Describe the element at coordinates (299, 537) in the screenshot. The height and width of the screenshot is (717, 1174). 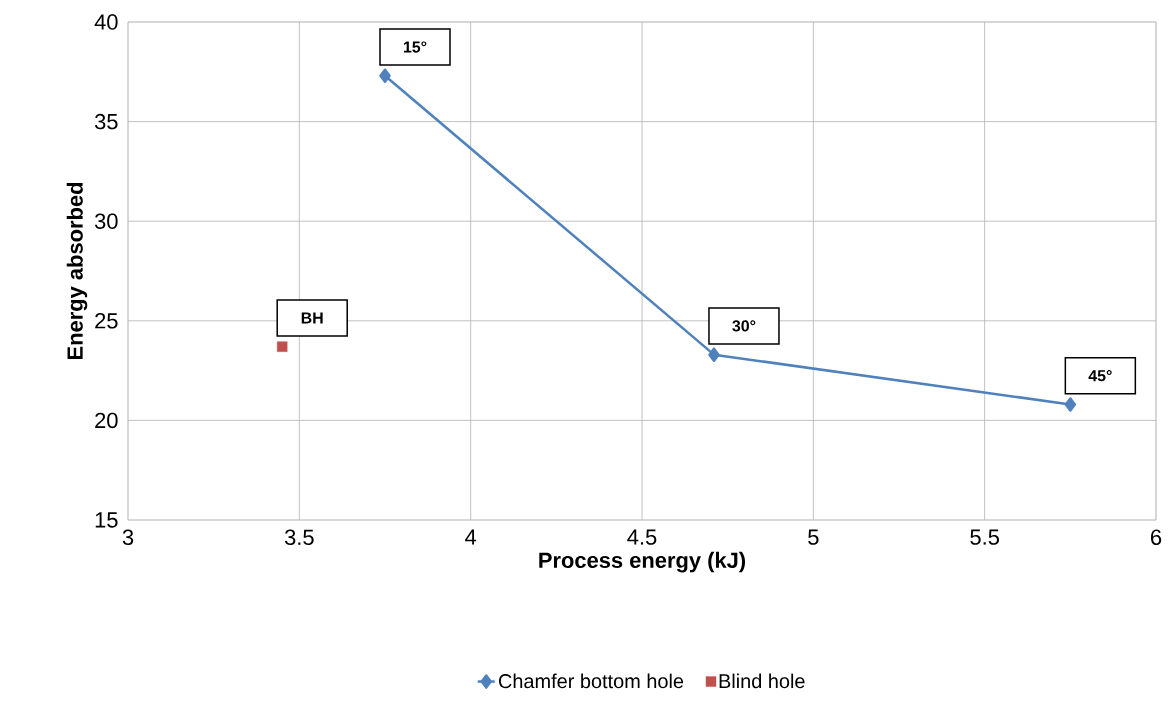
I see `x-tick-label: 3.5` at that location.